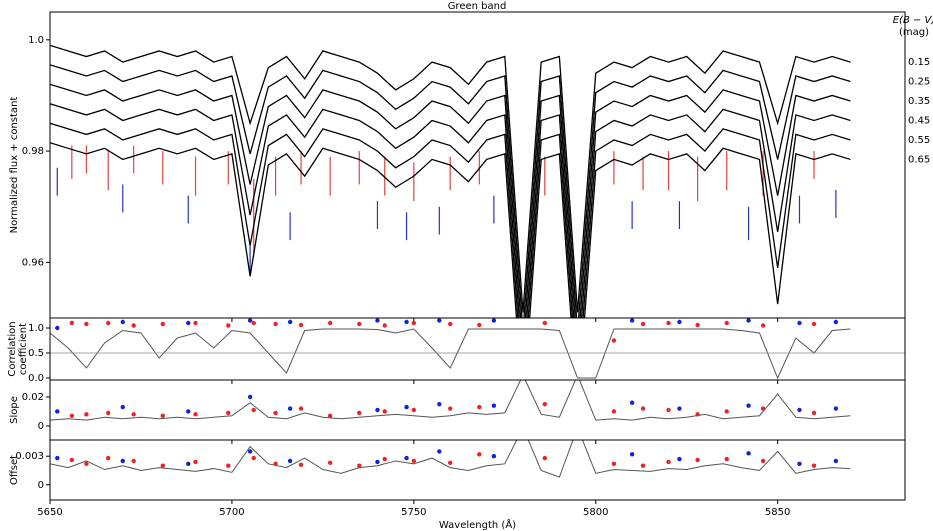 Image resolution: width=933 pixels, height=531 pixels. What do you see at coordinates (14, 470) in the screenshot?
I see `y-axis-label: Offset` at bounding box center [14, 470].